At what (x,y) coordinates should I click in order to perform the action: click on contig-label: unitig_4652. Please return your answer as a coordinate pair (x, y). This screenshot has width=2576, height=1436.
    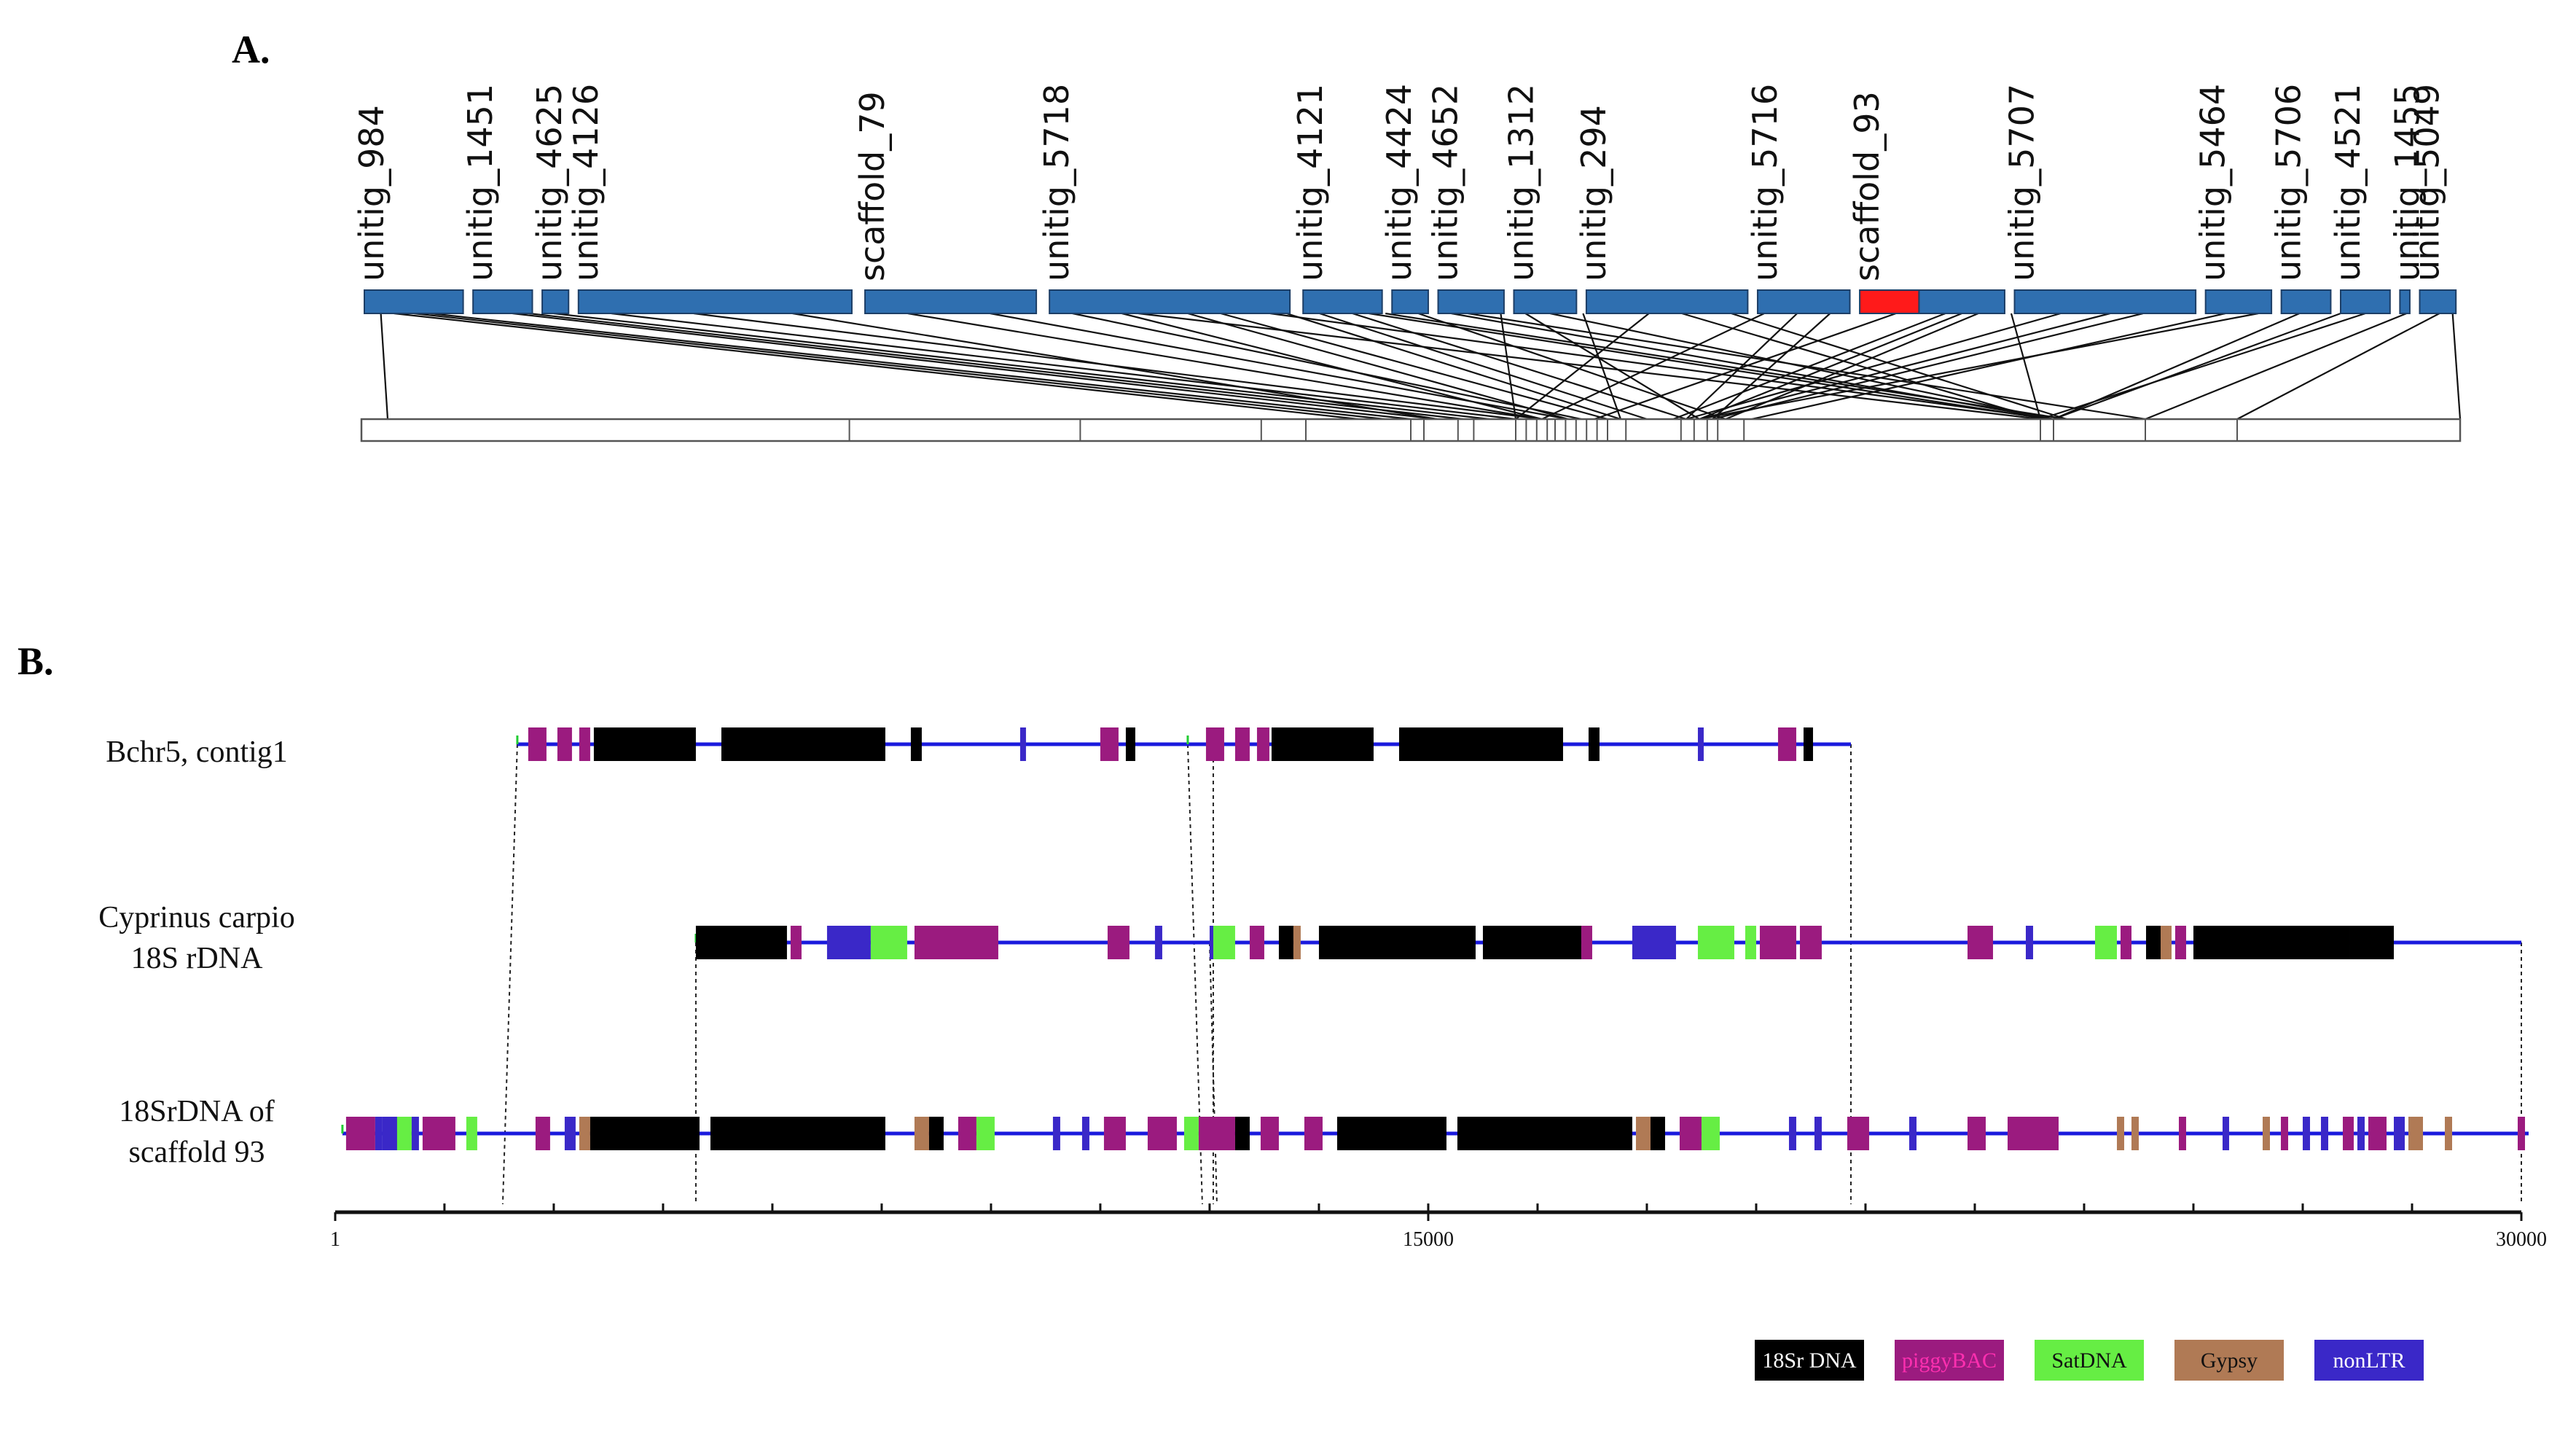
    Looking at the image, I should click on (1445, 182).